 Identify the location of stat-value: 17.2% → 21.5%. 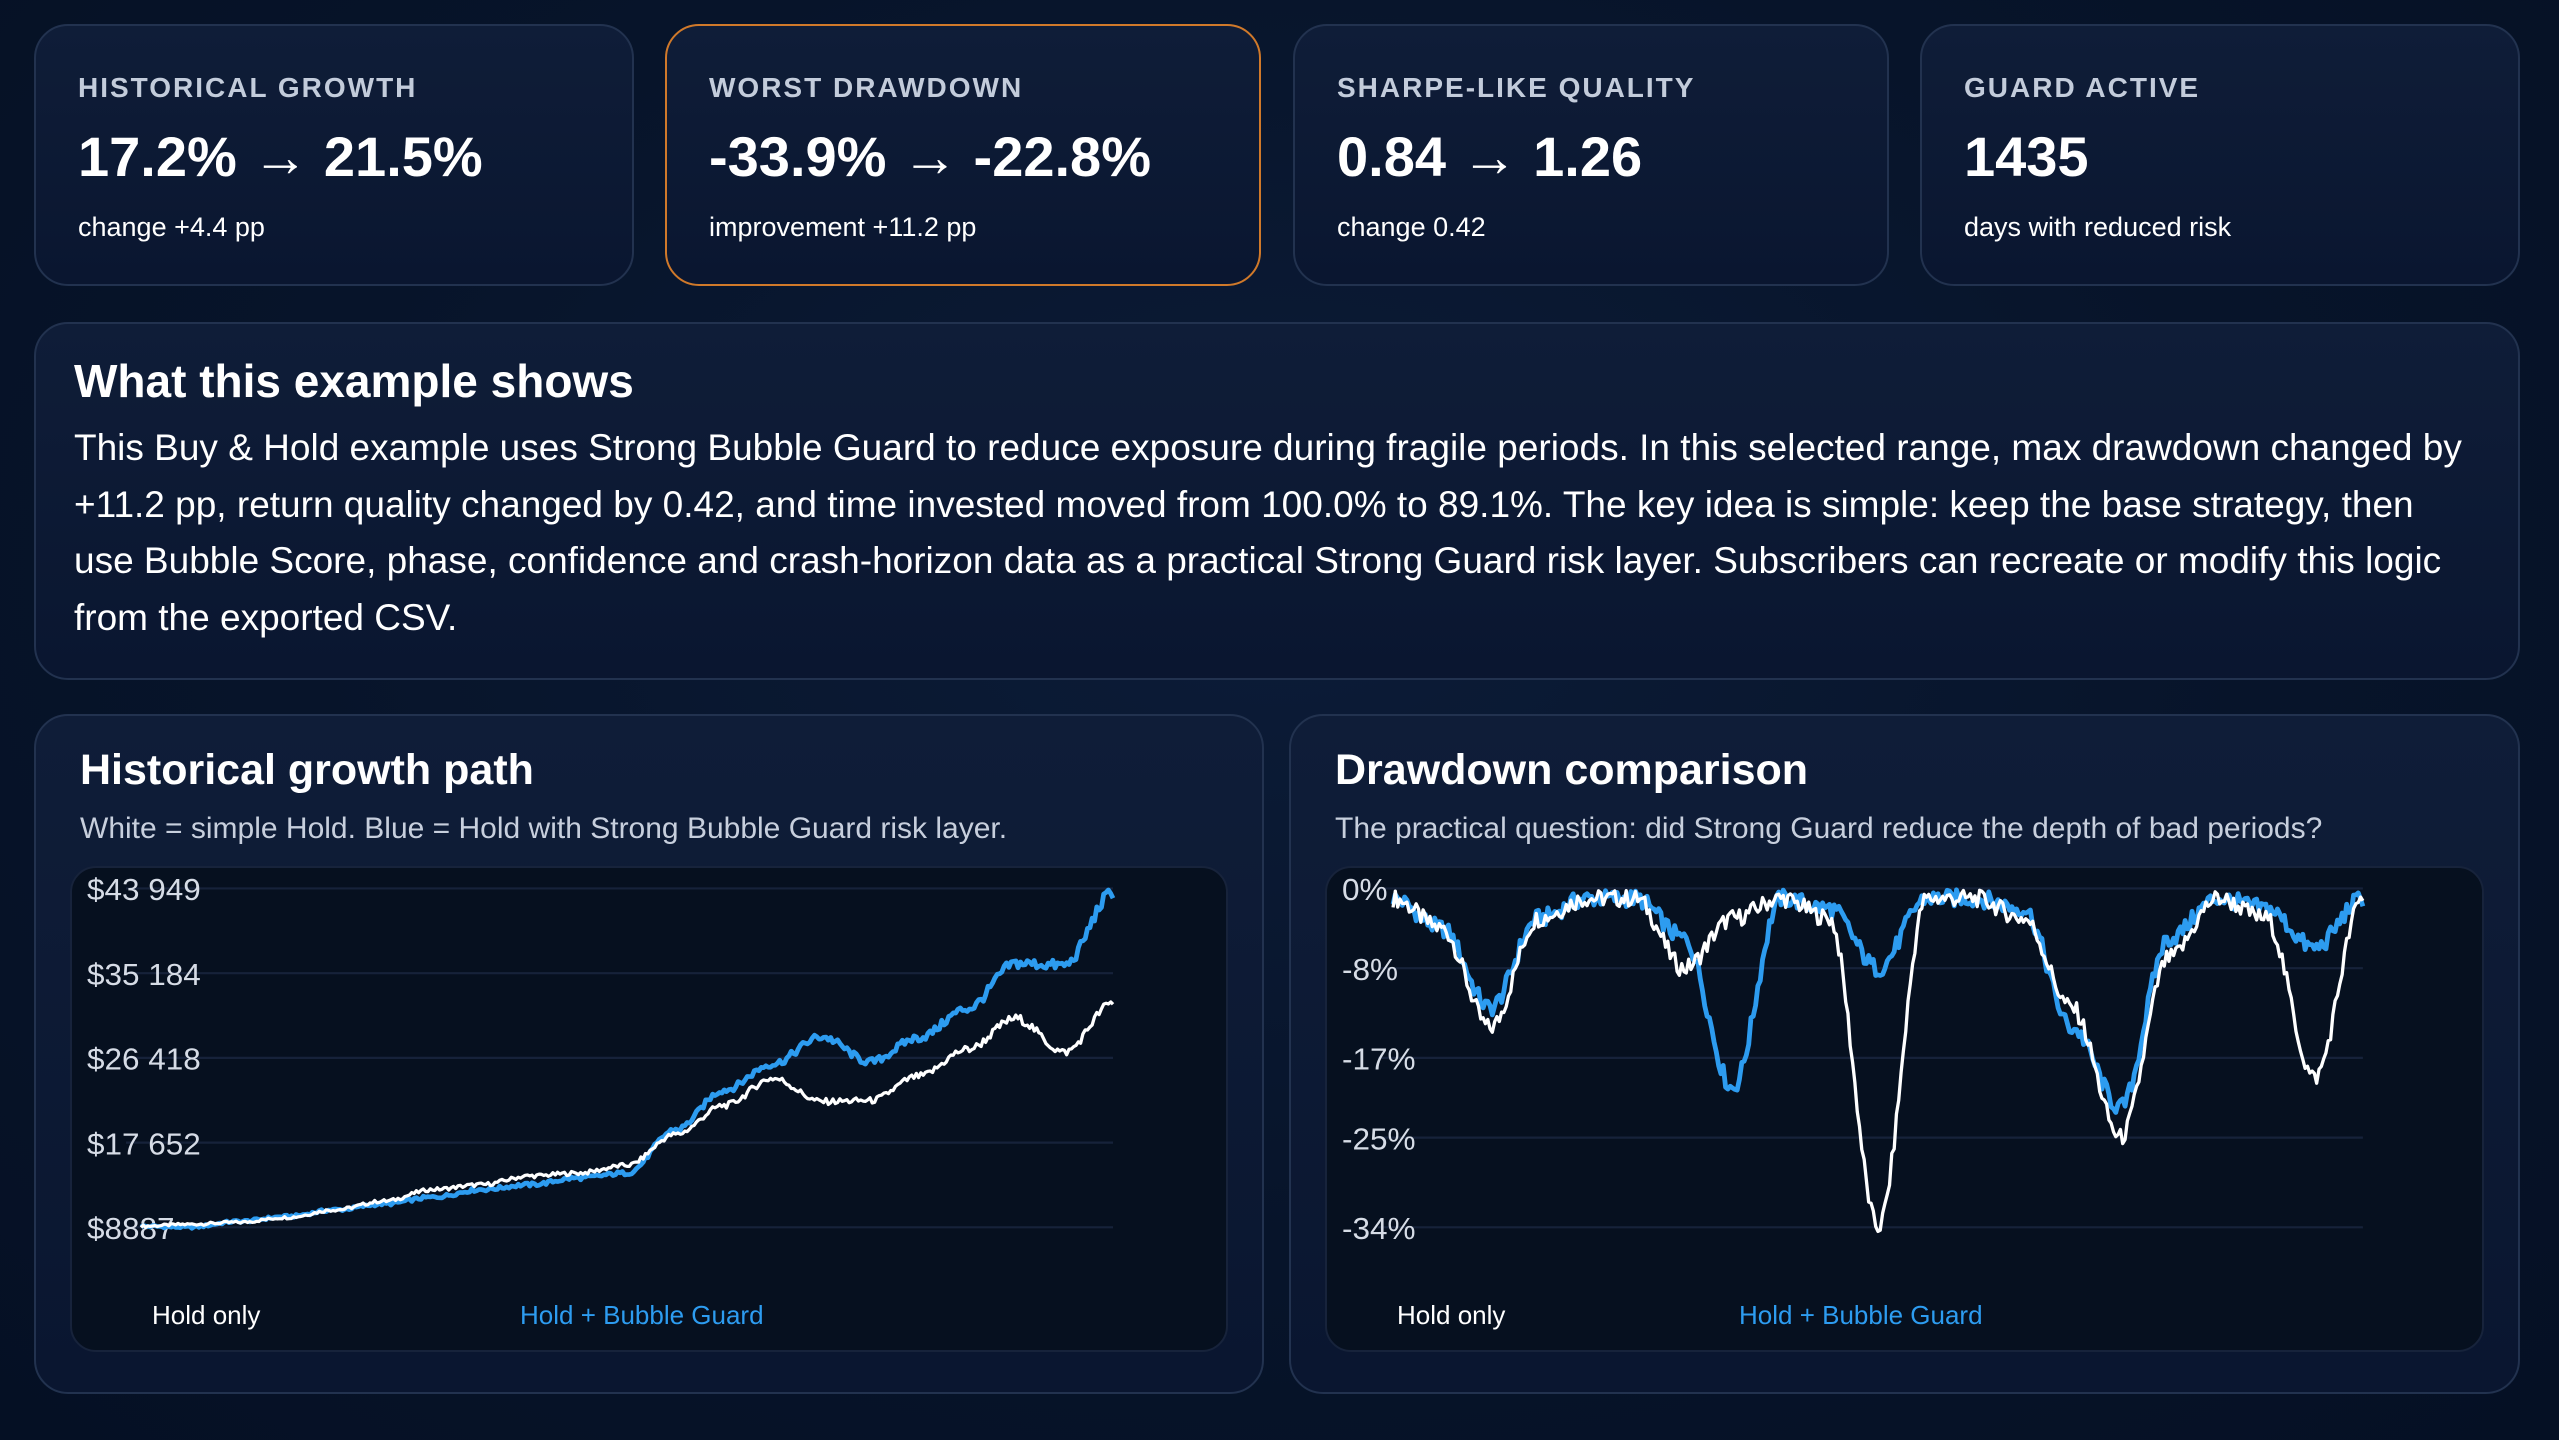
(280, 156).